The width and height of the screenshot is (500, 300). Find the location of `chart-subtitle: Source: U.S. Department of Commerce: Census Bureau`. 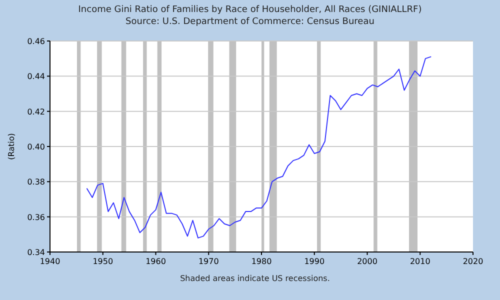

chart-subtitle: Source: U.S. Department of Commerce: Census Bureau is located at coordinates (250, 22).